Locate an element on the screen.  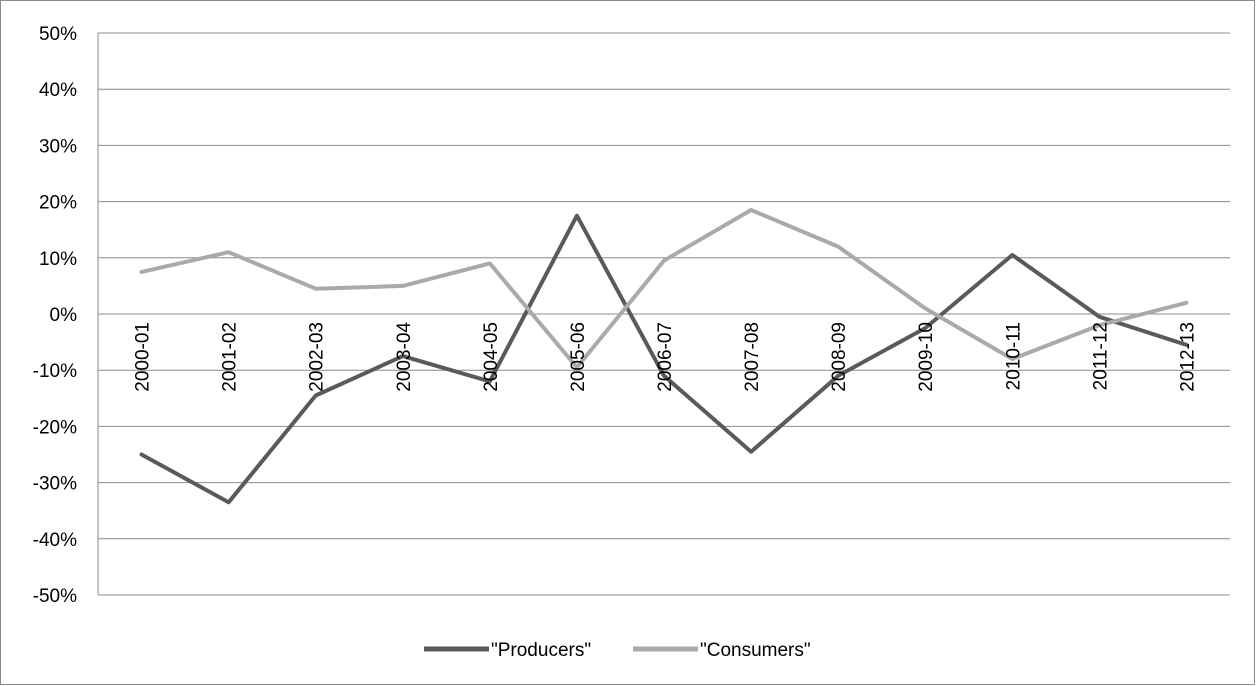
x-tick-label: 2005-06 is located at coordinates (578, 357).